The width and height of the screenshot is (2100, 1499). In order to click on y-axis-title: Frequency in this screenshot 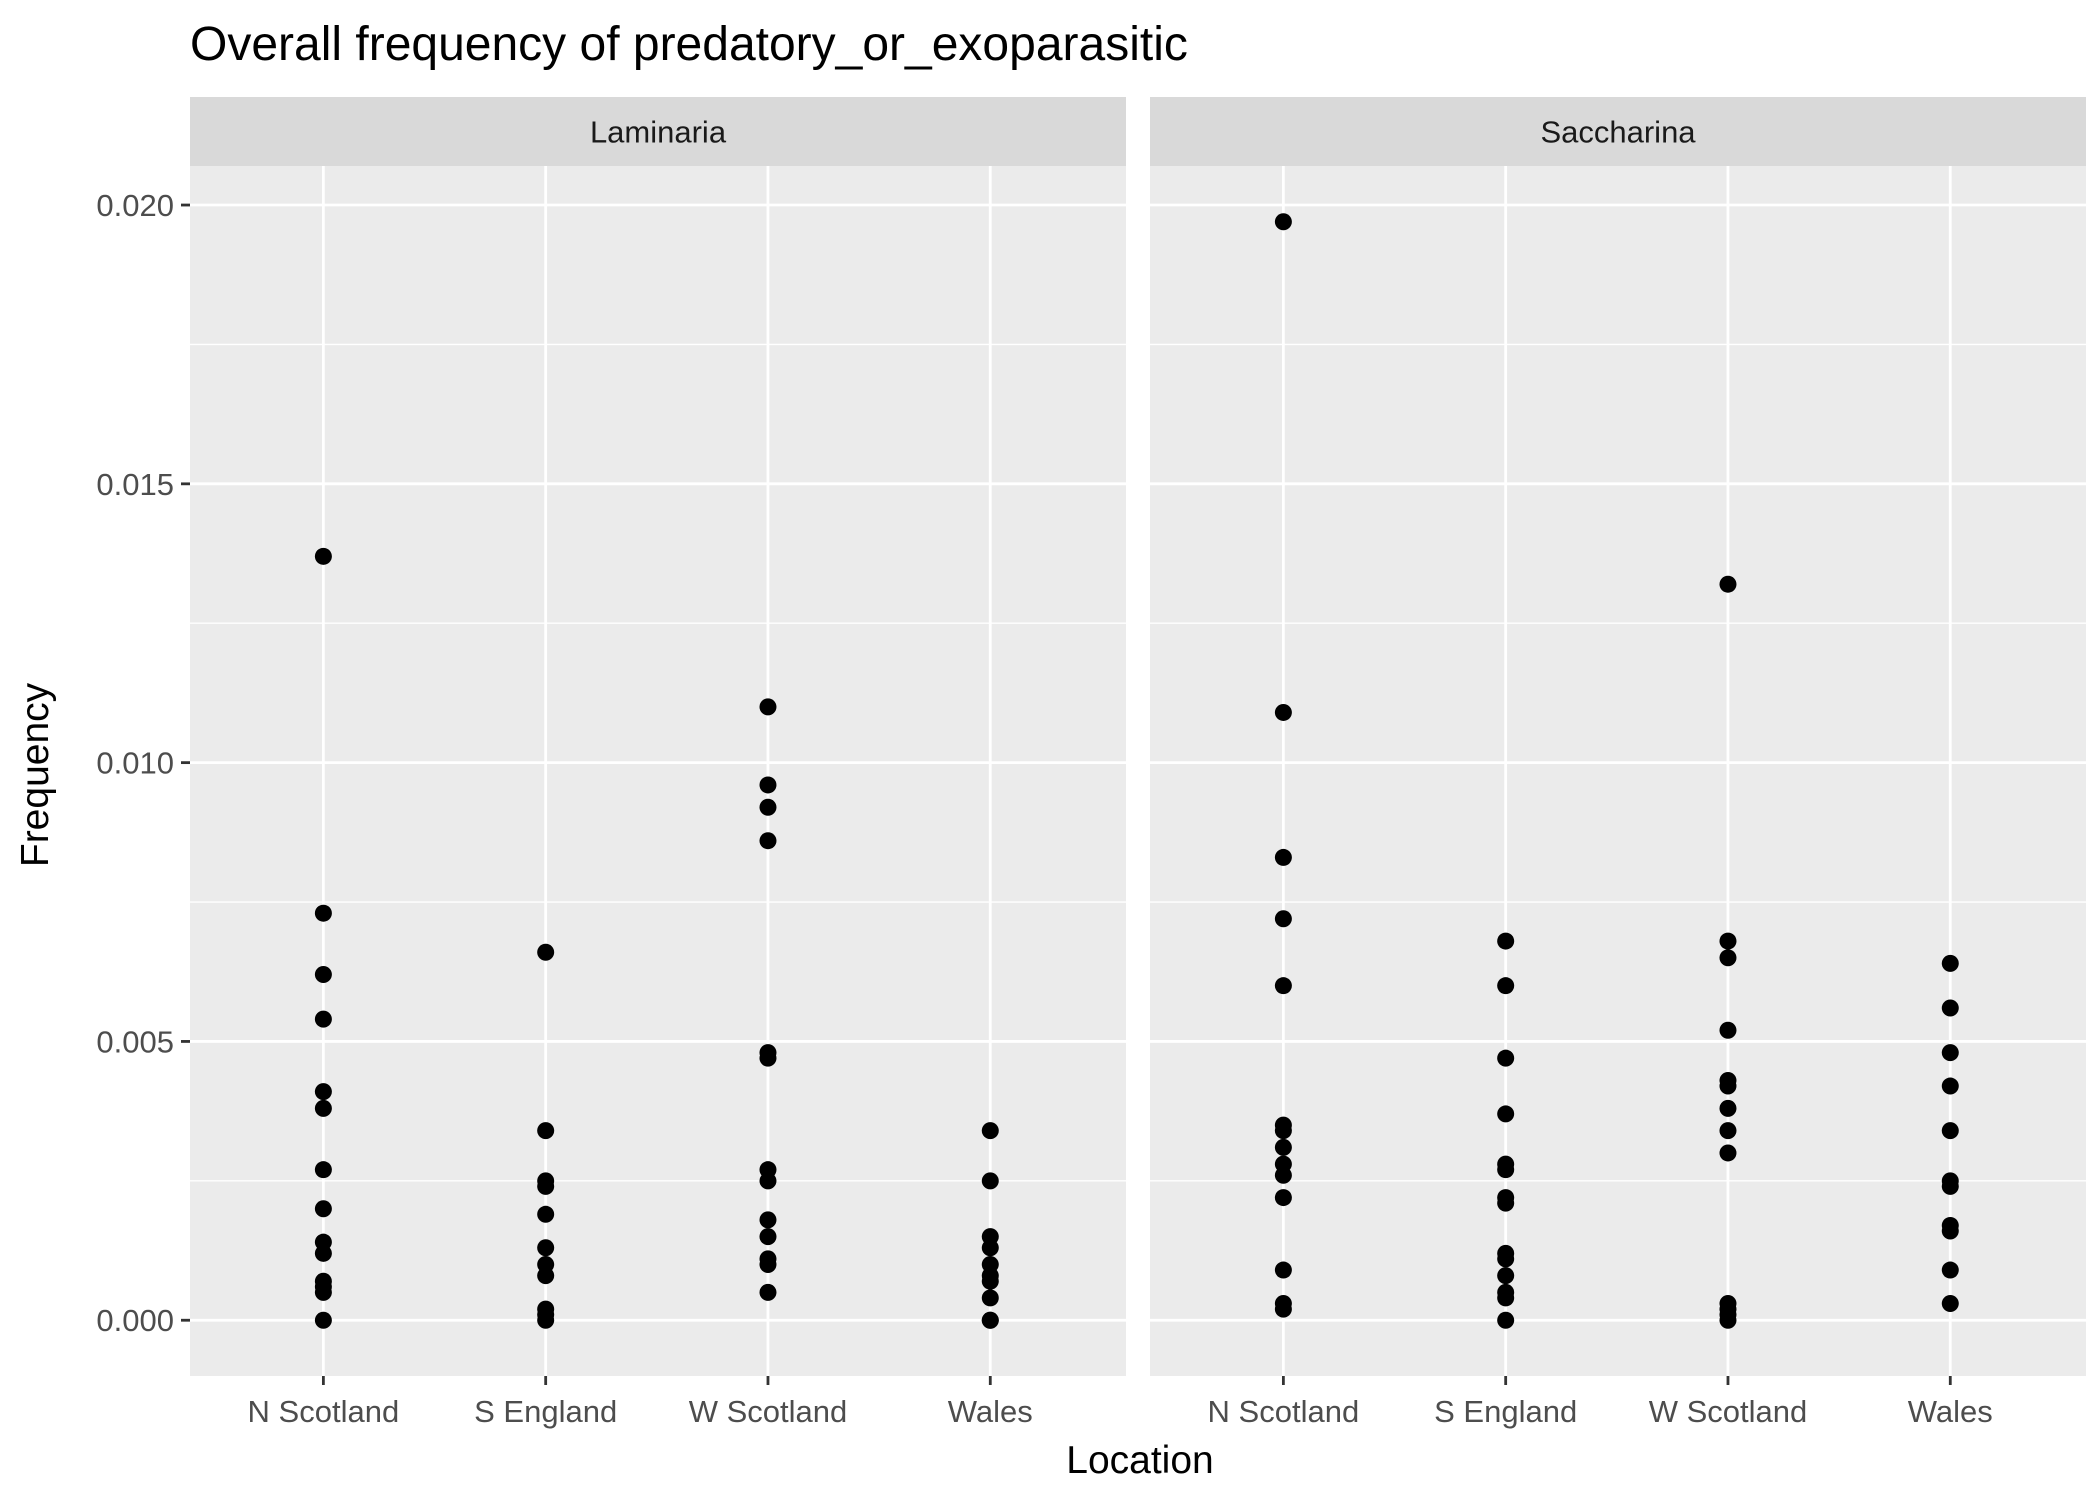, I will do `click(35, 774)`.